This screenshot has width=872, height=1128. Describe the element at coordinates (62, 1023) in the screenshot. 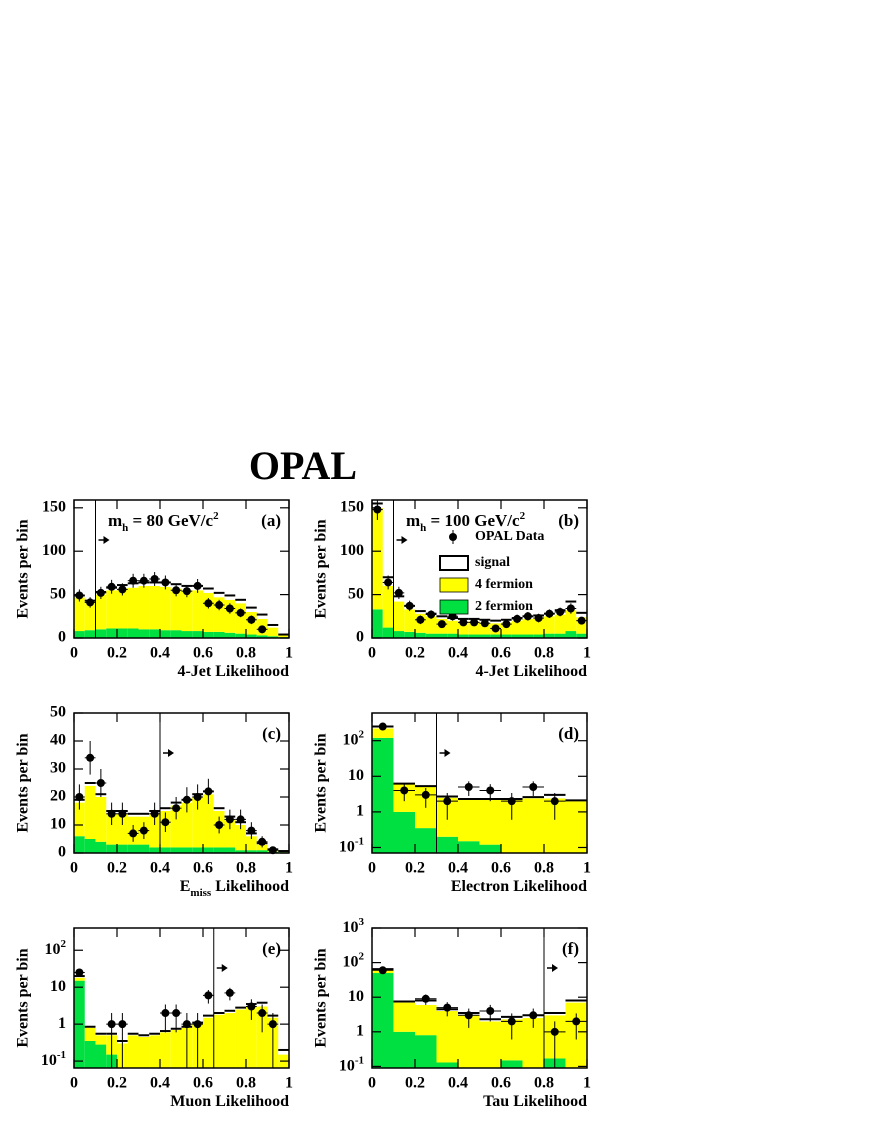

I see `y-tick-label: 1` at that location.